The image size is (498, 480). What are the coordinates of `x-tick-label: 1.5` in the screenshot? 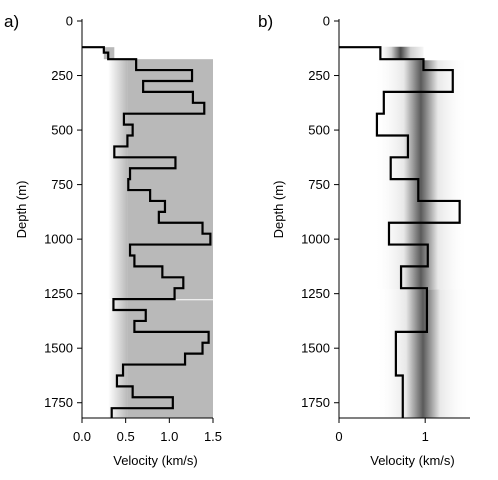 It's located at (213, 436).